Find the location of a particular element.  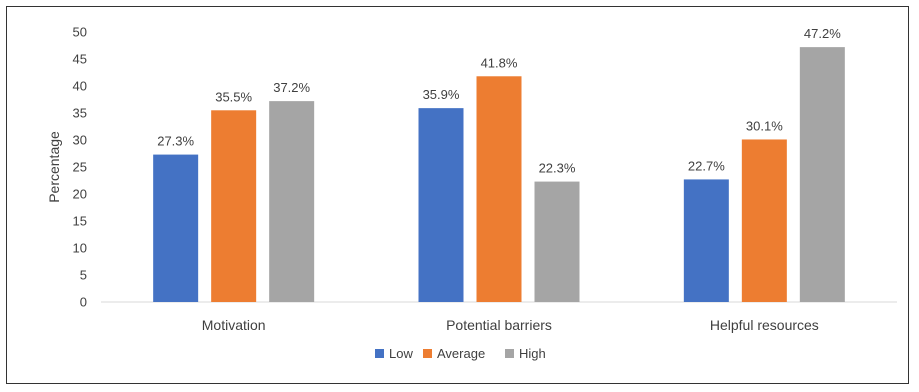

y-axis-title: Percentage is located at coordinates (54, 167).